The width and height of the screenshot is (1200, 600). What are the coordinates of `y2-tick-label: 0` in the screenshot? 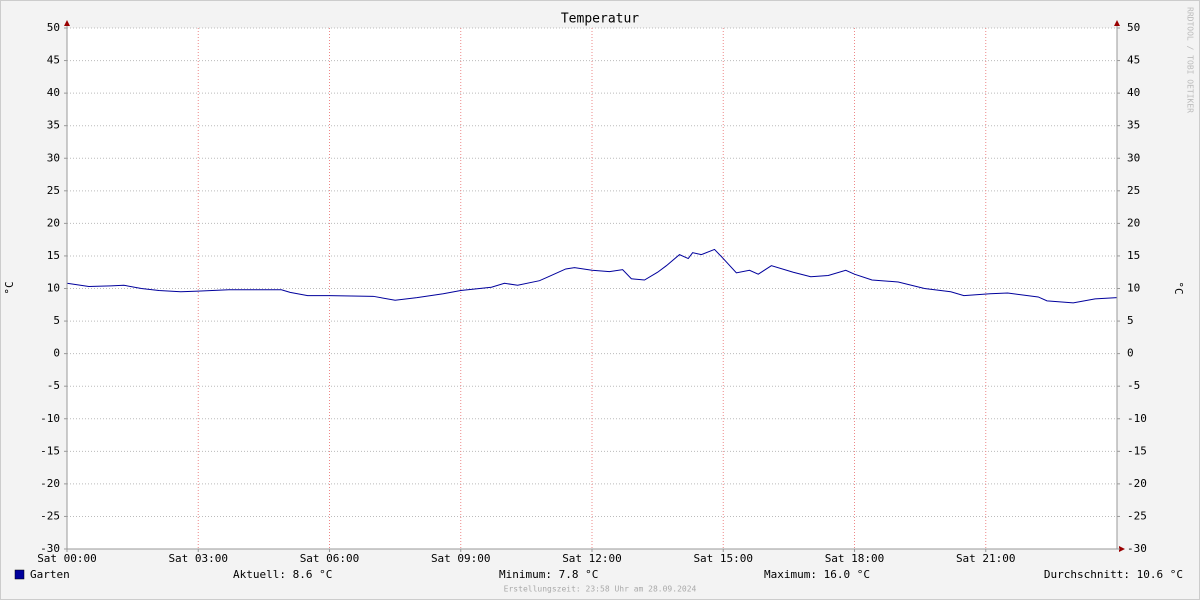 It's located at (1130, 353).